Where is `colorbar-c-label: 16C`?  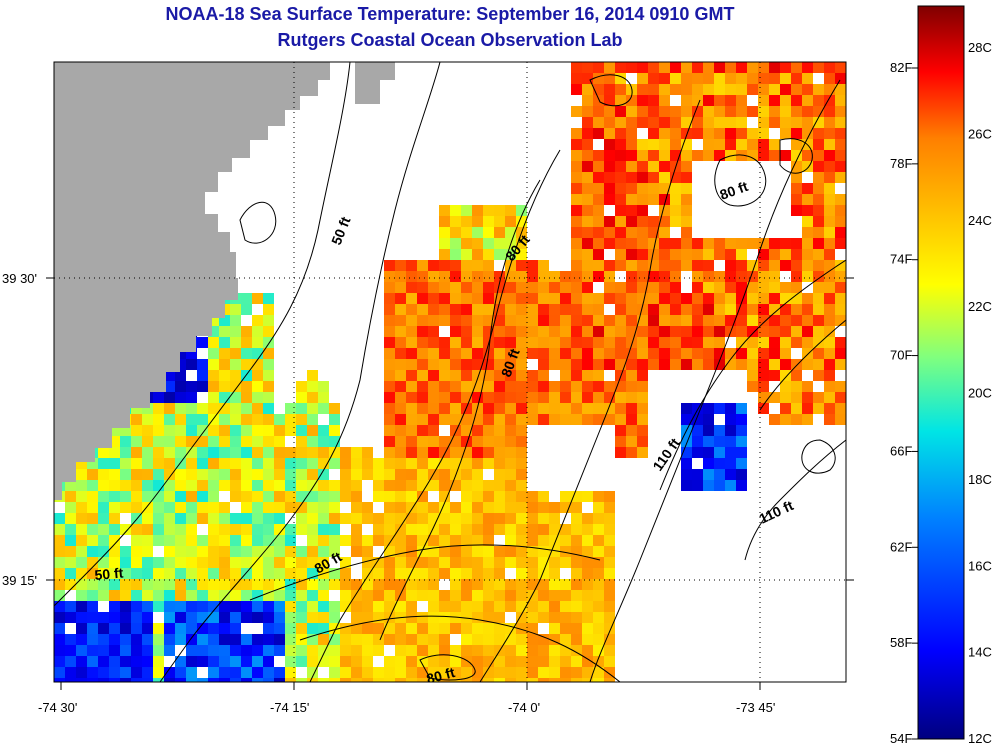
colorbar-c-label: 16C is located at coordinates (980, 565).